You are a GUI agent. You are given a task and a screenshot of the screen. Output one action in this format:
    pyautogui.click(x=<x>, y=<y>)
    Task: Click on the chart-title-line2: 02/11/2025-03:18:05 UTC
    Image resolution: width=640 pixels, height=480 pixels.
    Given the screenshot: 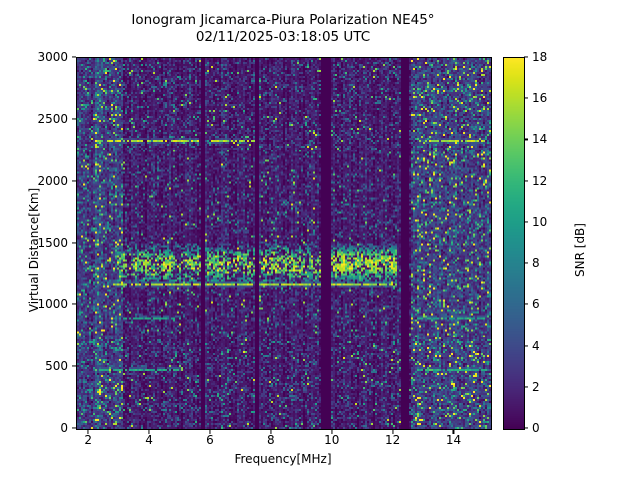 What is the action you would take?
    pyautogui.click(x=283, y=37)
    